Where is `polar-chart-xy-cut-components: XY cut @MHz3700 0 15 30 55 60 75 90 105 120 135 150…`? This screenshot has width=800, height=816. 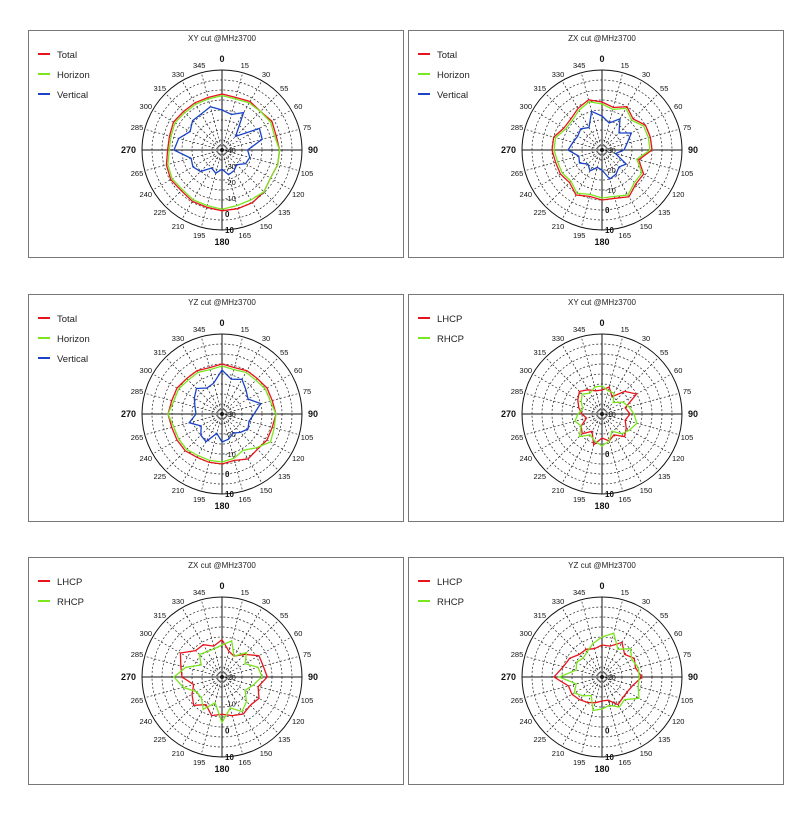 polar-chart-xy-cut-components: XY cut @MHz3700 0 15 30 55 60 75 90 105 120 135 150… is located at coordinates (216, 144).